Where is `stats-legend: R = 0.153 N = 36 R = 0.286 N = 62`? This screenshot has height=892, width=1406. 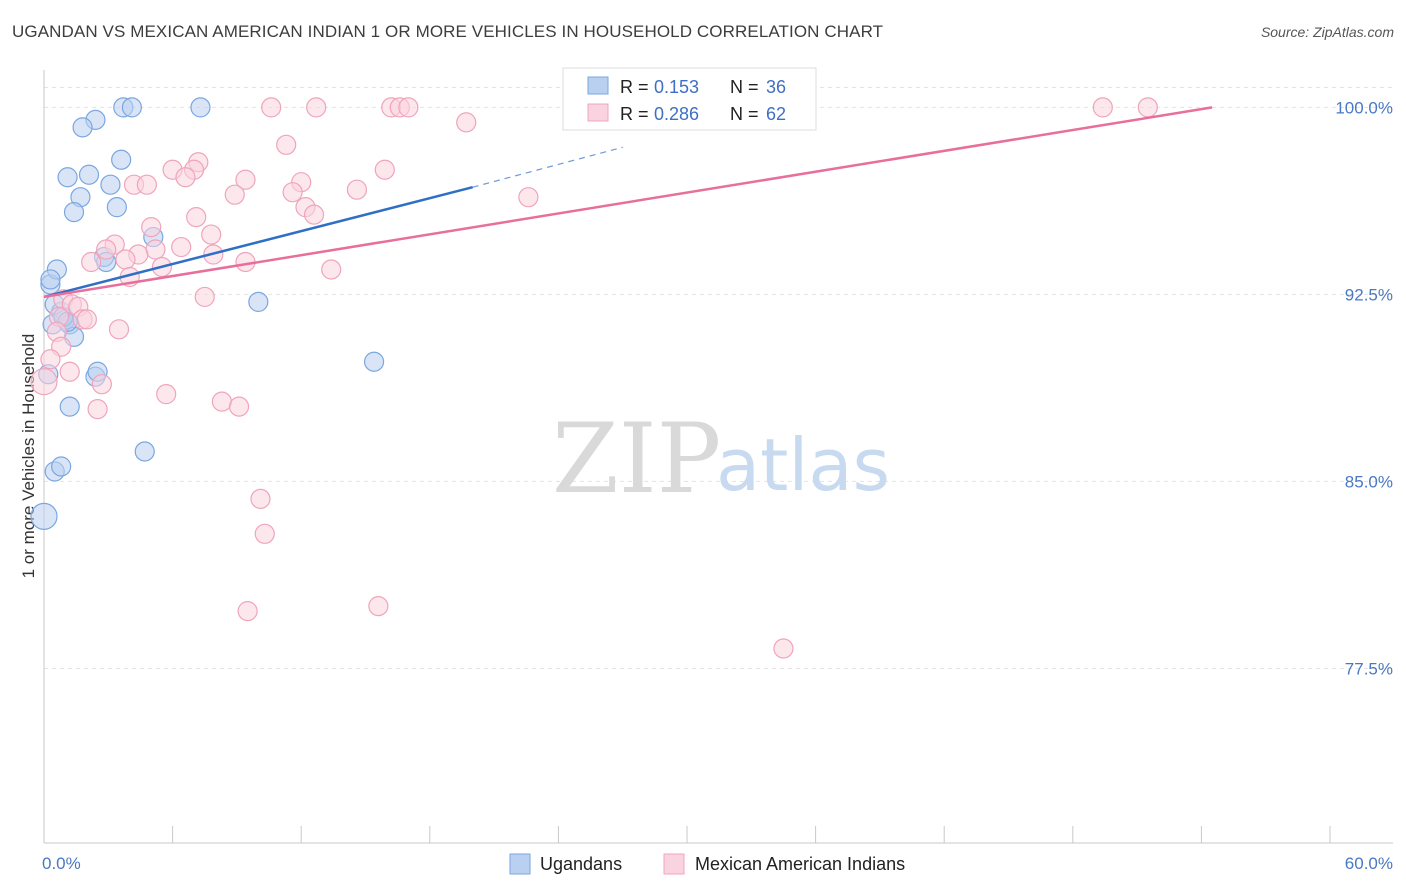
stats-legend: R = 0.153 N = 36 R = 0.286 N = 62 is located at coordinates (689, 99).